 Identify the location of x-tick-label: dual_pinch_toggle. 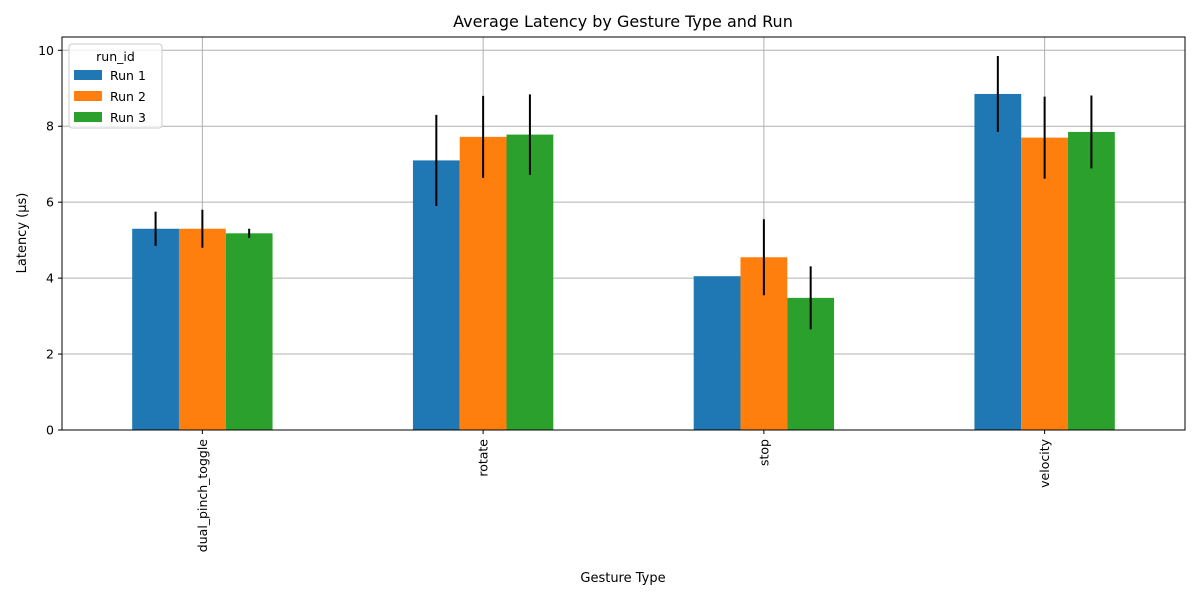
(202, 496).